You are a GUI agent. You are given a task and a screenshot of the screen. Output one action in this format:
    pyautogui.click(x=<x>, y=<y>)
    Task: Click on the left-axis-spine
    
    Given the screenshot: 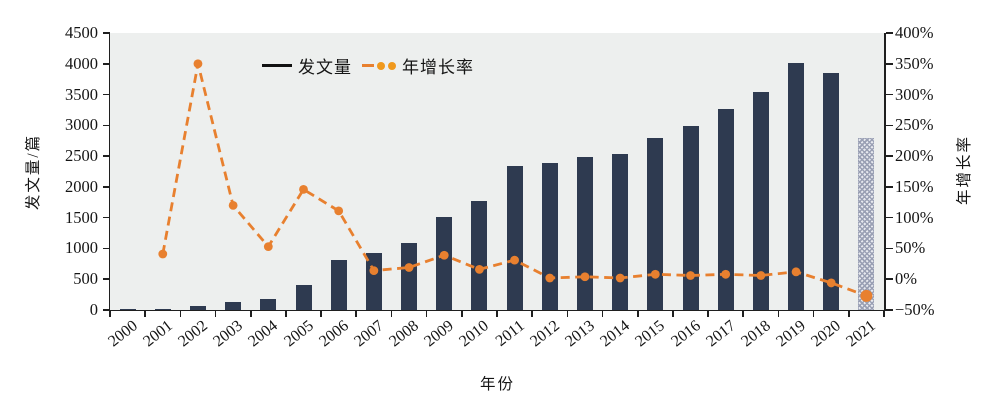 What is the action you would take?
    pyautogui.click(x=109, y=172)
    